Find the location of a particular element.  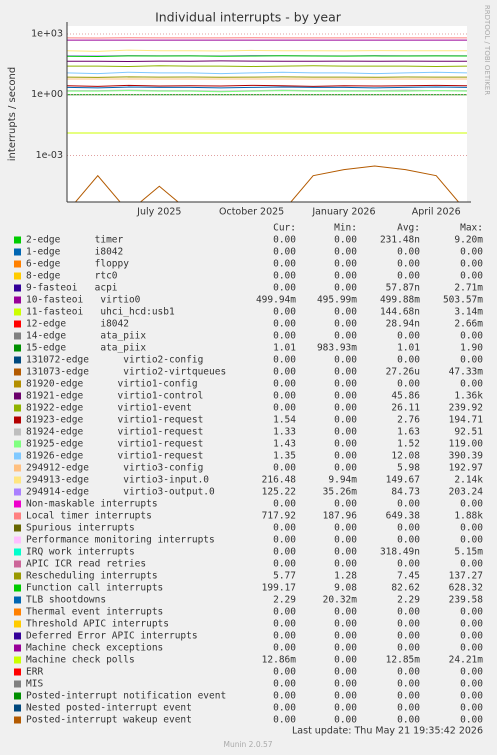

legend-name: Function call interrupts is located at coordinates (94, 588).